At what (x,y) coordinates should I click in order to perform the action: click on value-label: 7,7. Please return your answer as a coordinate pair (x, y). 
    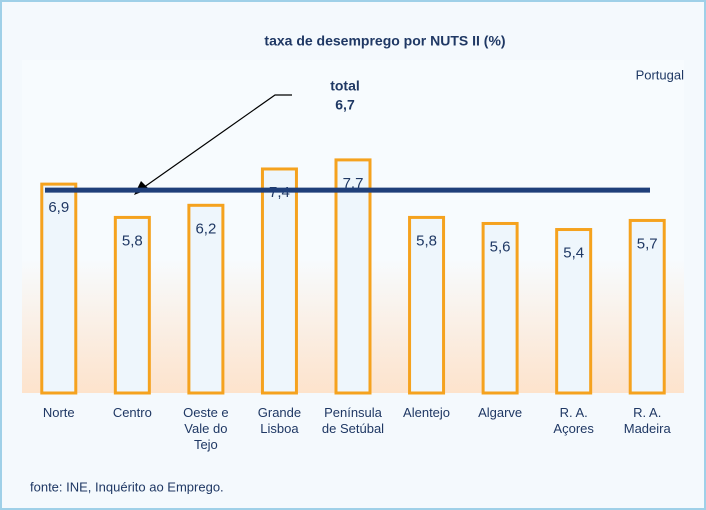
    Looking at the image, I should click on (353, 183).